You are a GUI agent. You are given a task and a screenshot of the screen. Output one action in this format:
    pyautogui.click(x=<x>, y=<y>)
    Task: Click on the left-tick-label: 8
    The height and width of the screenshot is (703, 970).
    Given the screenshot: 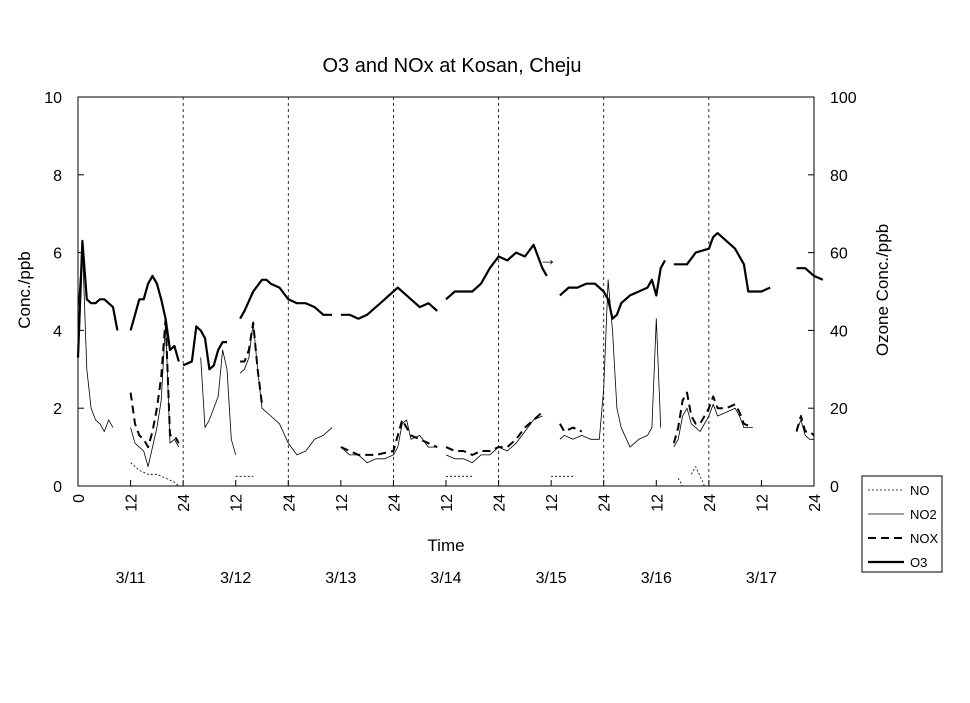 What is the action you would take?
    pyautogui.click(x=57, y=176)
    